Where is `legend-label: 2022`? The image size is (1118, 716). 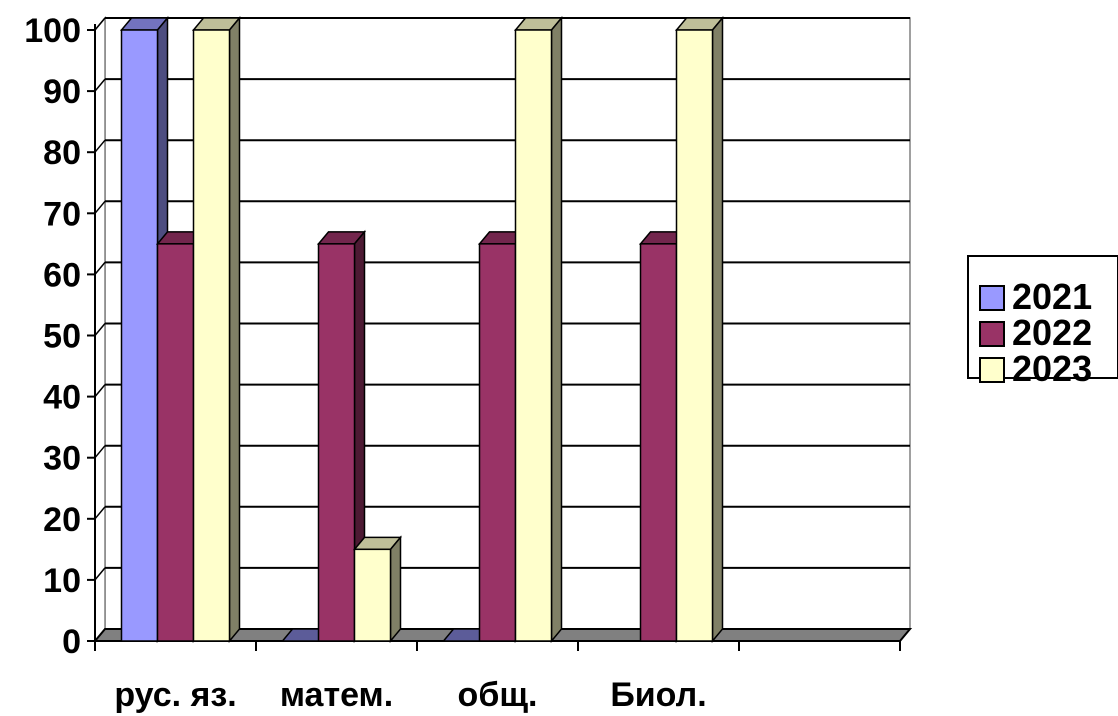
legend-label: 2022 is located at coordinates (1052, 332).